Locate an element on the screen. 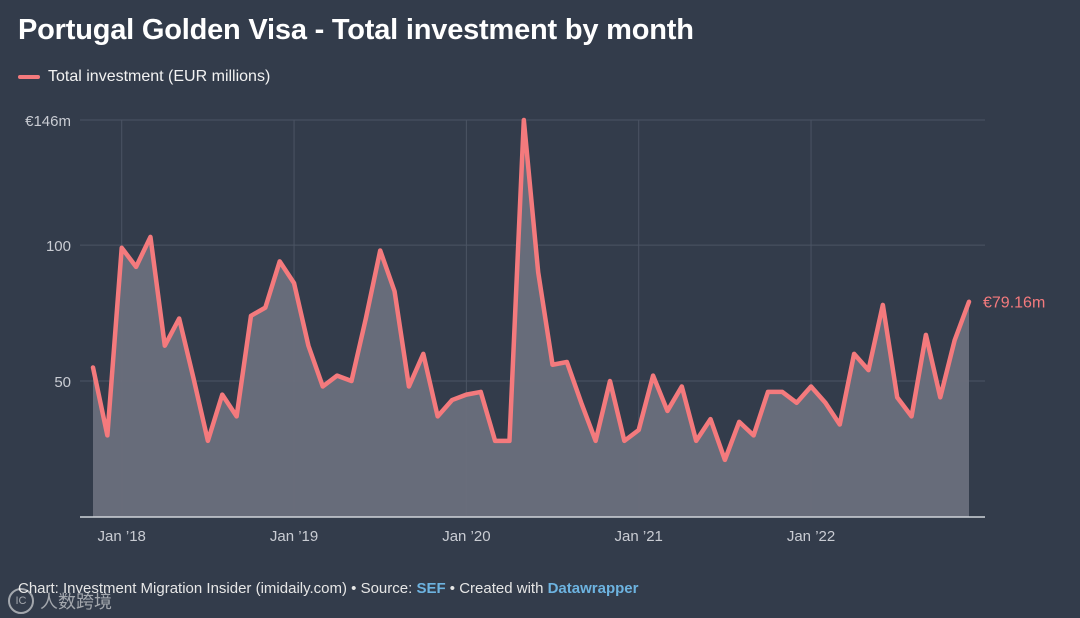 The width and height of the screenshot is (1080, 618). x-tick-label: Jan ’19 is located at coordinates (294, 536).